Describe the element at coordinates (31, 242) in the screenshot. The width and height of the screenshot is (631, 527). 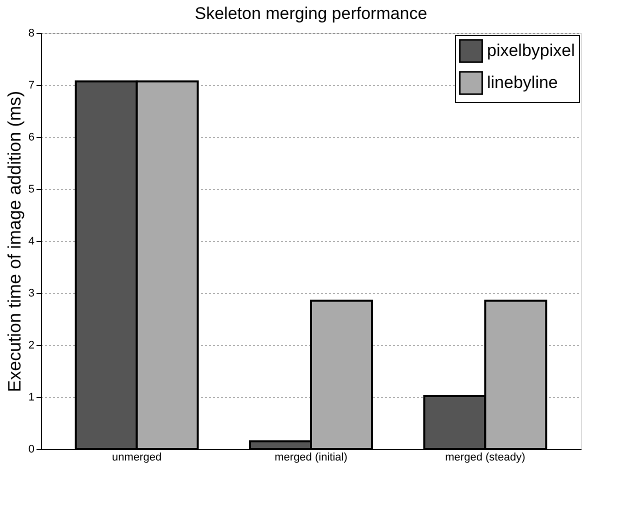
I see `y-tick-label: 4` at that location.